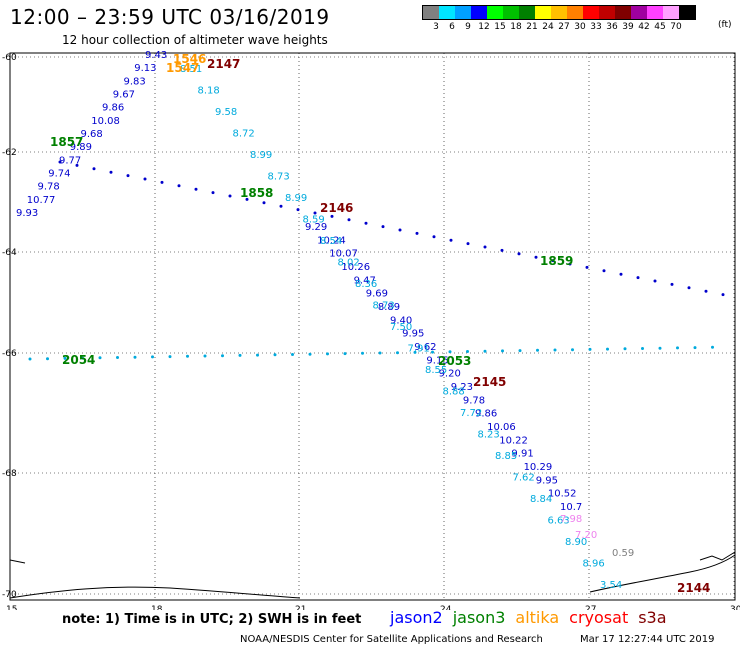 The height and width of the screenshot is (650, 740). What do you see at coordinates (92, 134) in the screenshot?
I see `swh-value: 9.68` at bounding box center [92, 134].